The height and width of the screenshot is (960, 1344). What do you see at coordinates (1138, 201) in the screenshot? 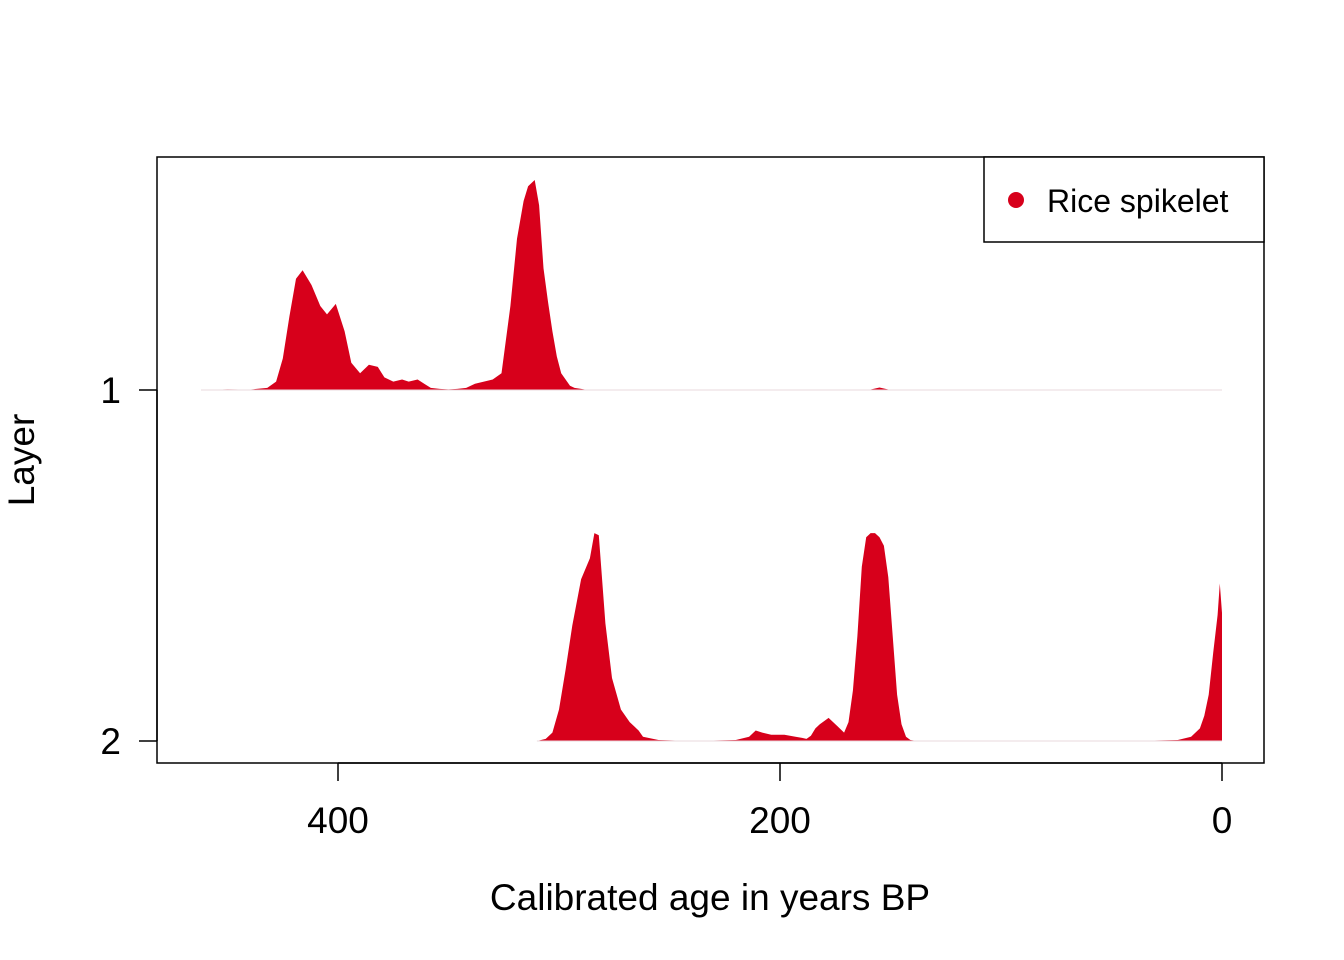
I see `legend-label: Rice spikelet` at bounding box center [1138, 201].